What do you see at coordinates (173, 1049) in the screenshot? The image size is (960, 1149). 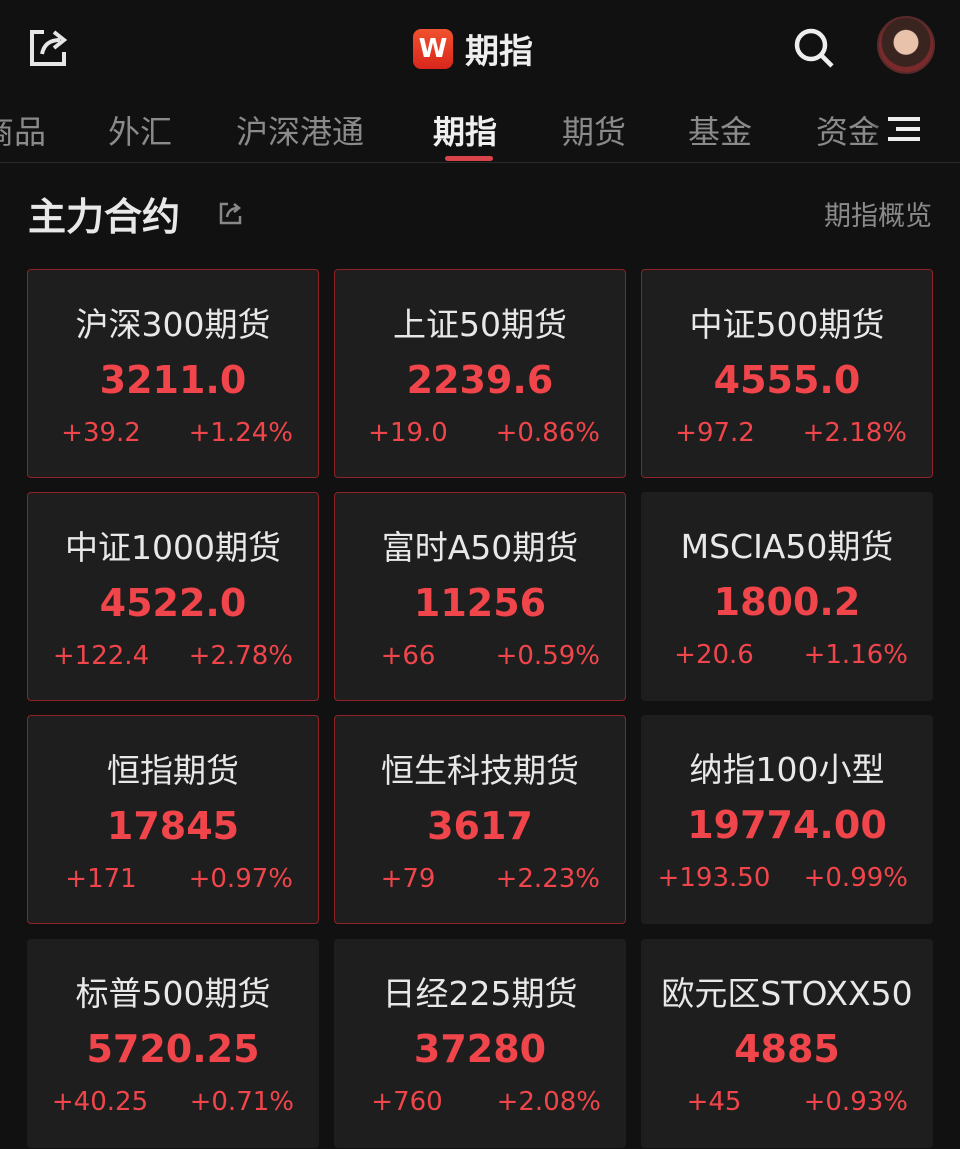 I see `last-price: 5720.25` at bounding box center [173, 1049].